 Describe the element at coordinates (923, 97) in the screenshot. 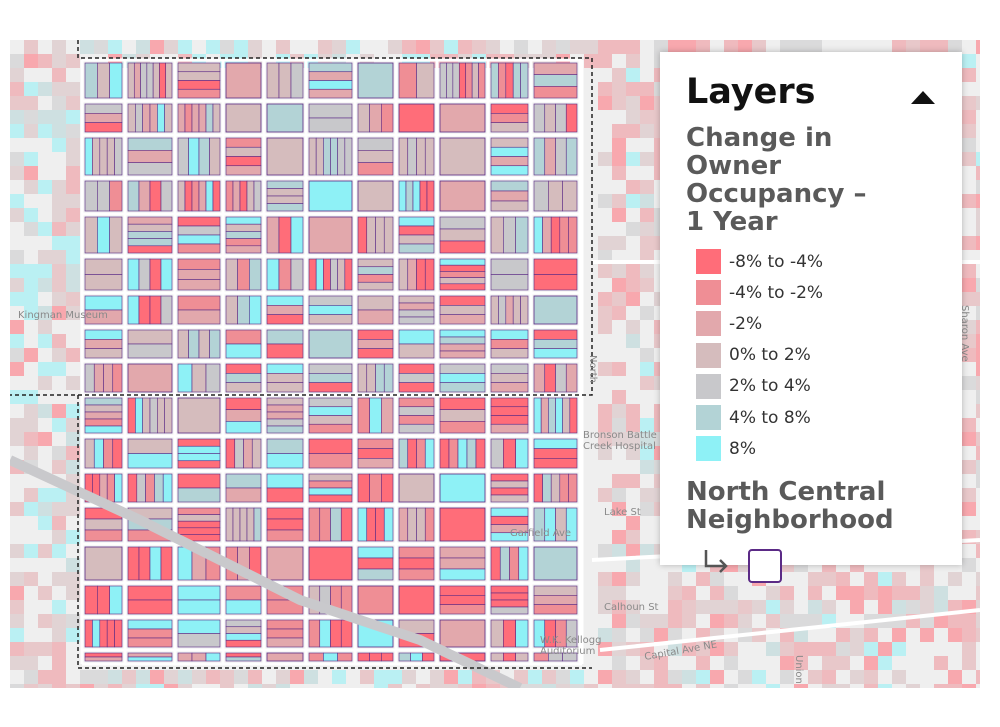

I see `collapse-toggle` at that location.